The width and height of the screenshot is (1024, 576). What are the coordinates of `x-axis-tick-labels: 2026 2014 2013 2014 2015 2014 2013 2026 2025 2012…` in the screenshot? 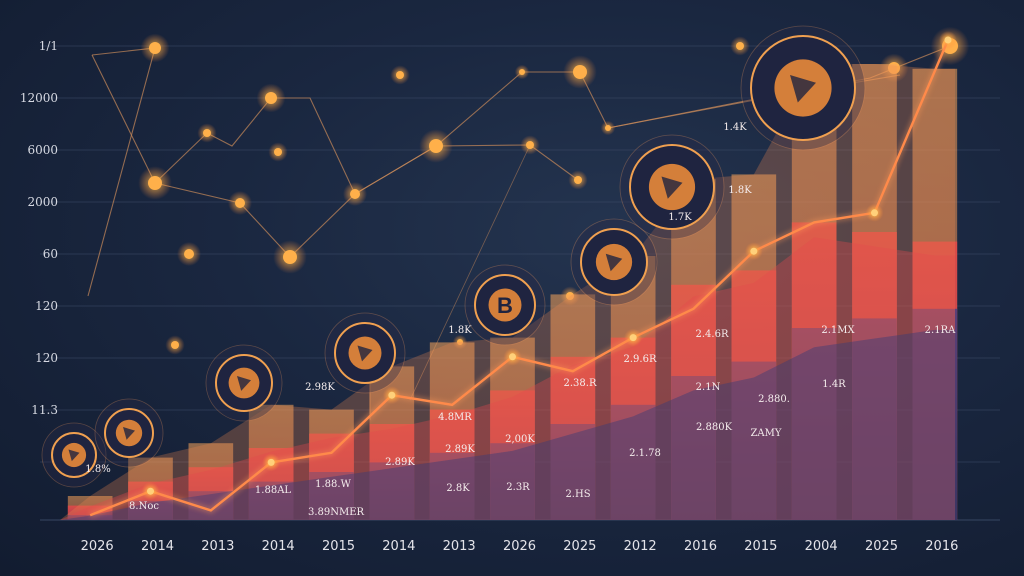 It's located at (520, 546).